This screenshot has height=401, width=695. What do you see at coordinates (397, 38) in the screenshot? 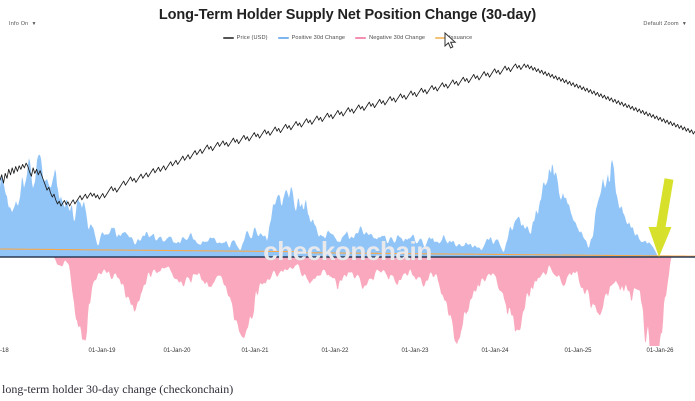
I see `legend-item-label: Negative 30d Change` at bounding box center [397, 38].